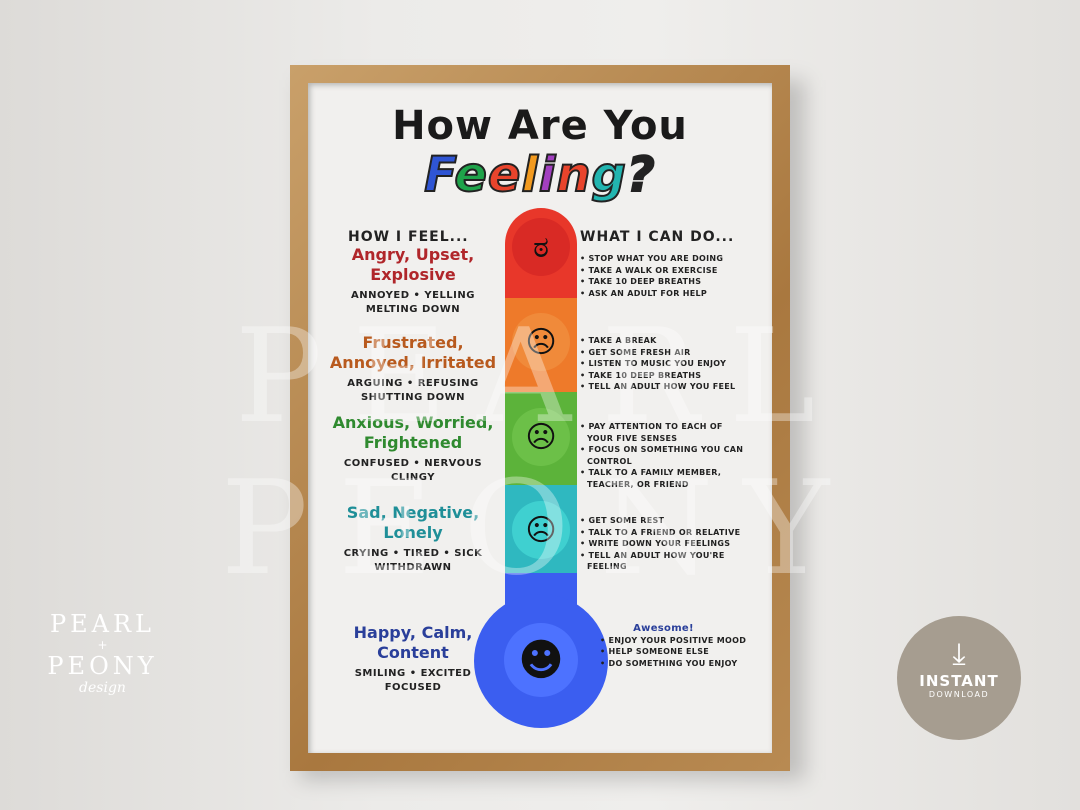 The width and height of the screenshot is (1080, 810). Describe the element at coordinates (659, 543) in the screenshot. I see `tip-text: WRITE DOWN YOUR FEELINGS` at that location.